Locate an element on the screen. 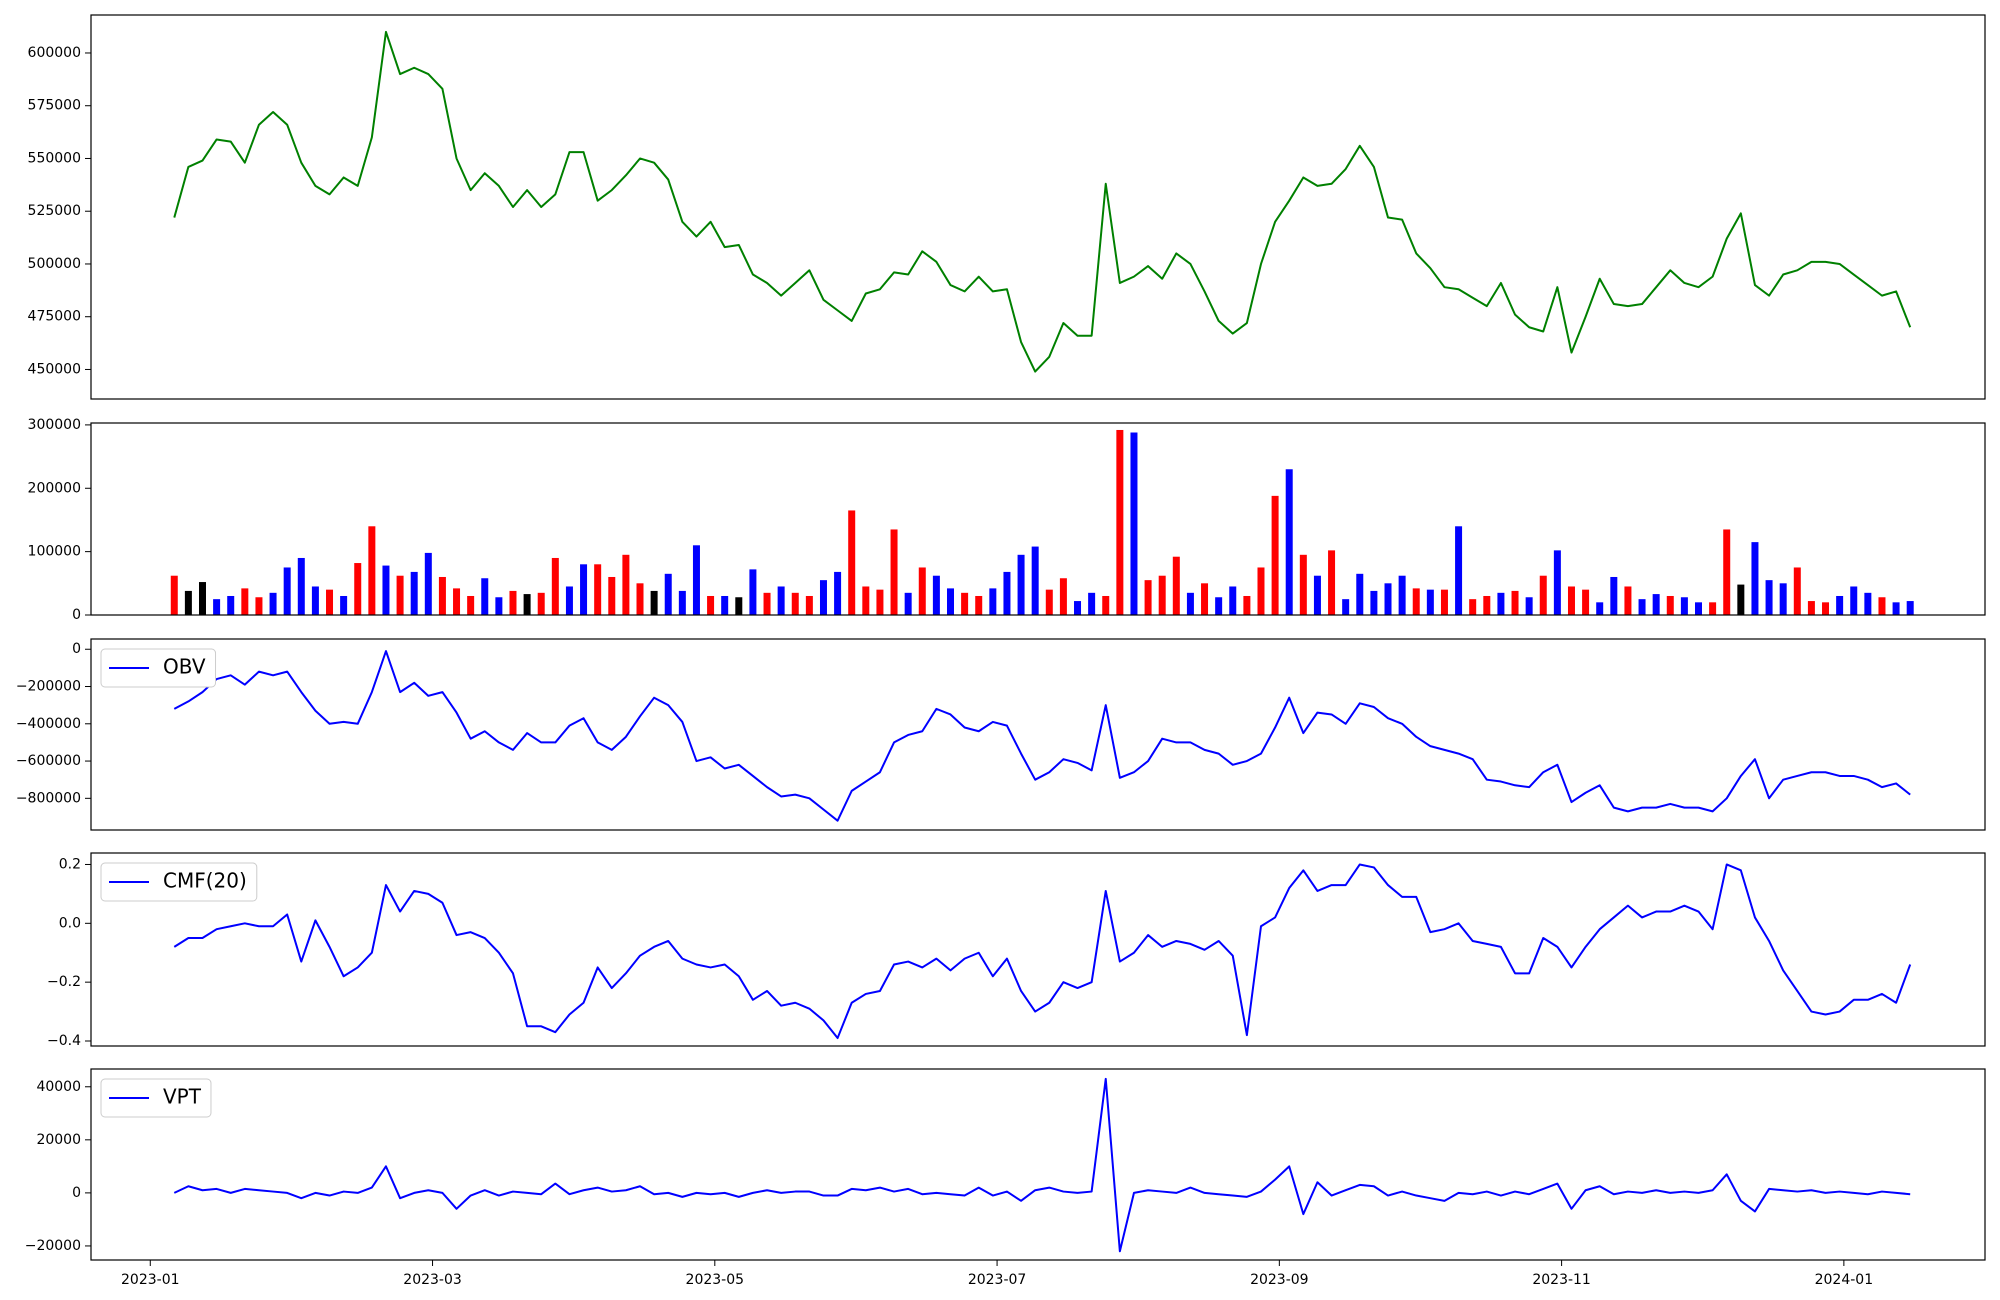  y-tick-label: 0.0 is located at coordinates (70, 923).